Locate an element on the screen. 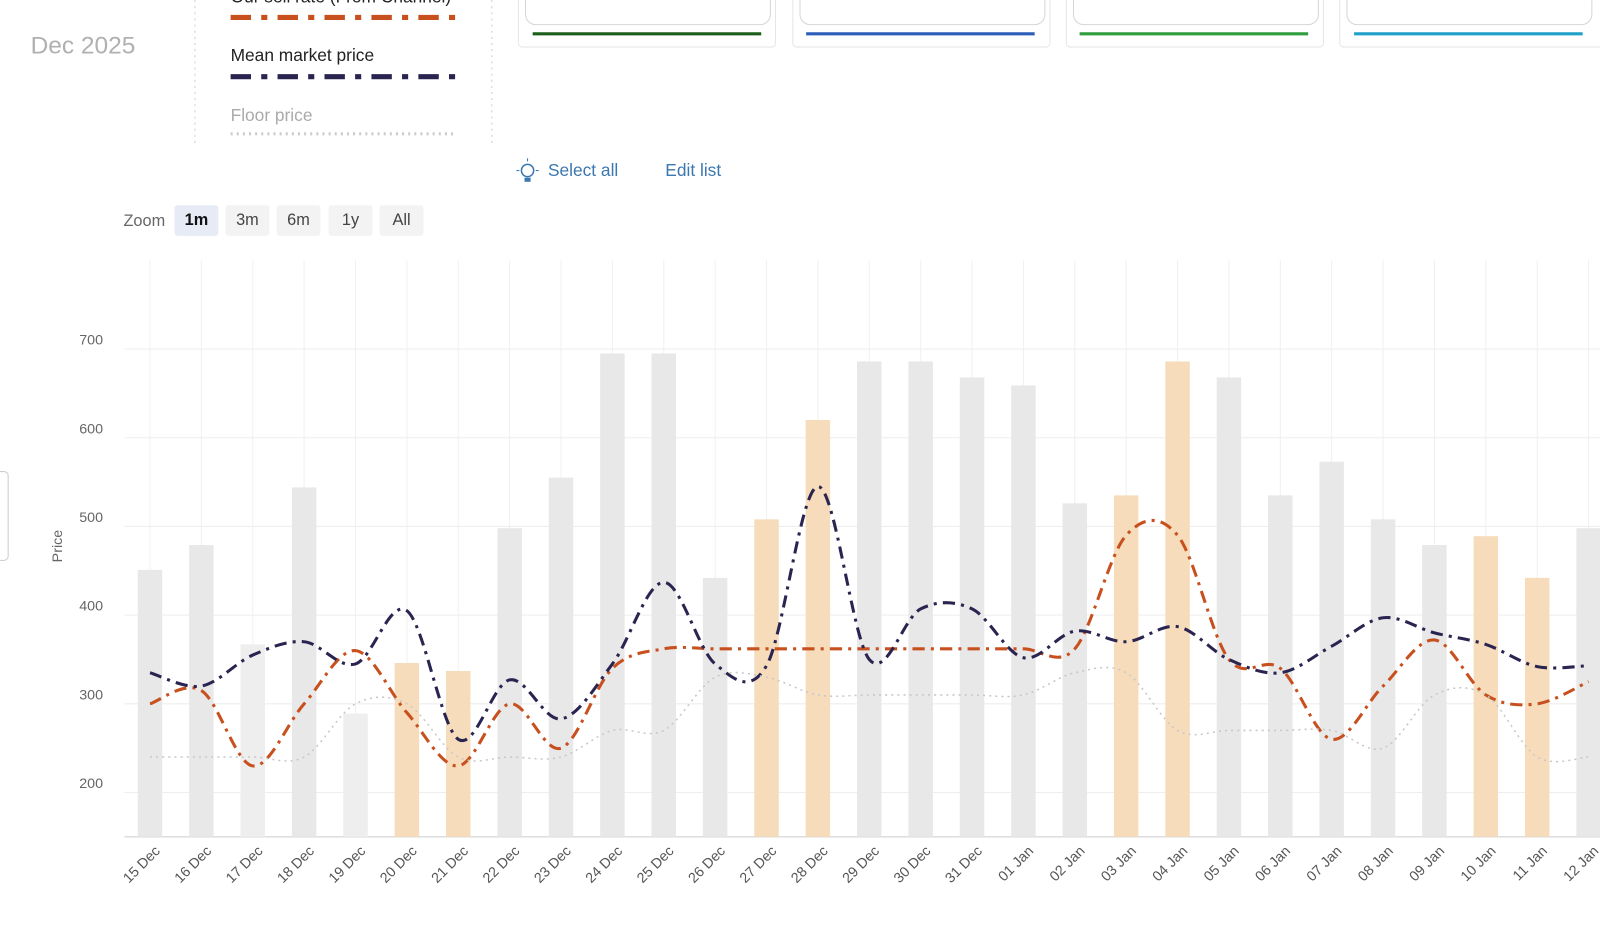 The image size is (1600, 937). zoom-button-label: All is located at coordinates (401, 220).